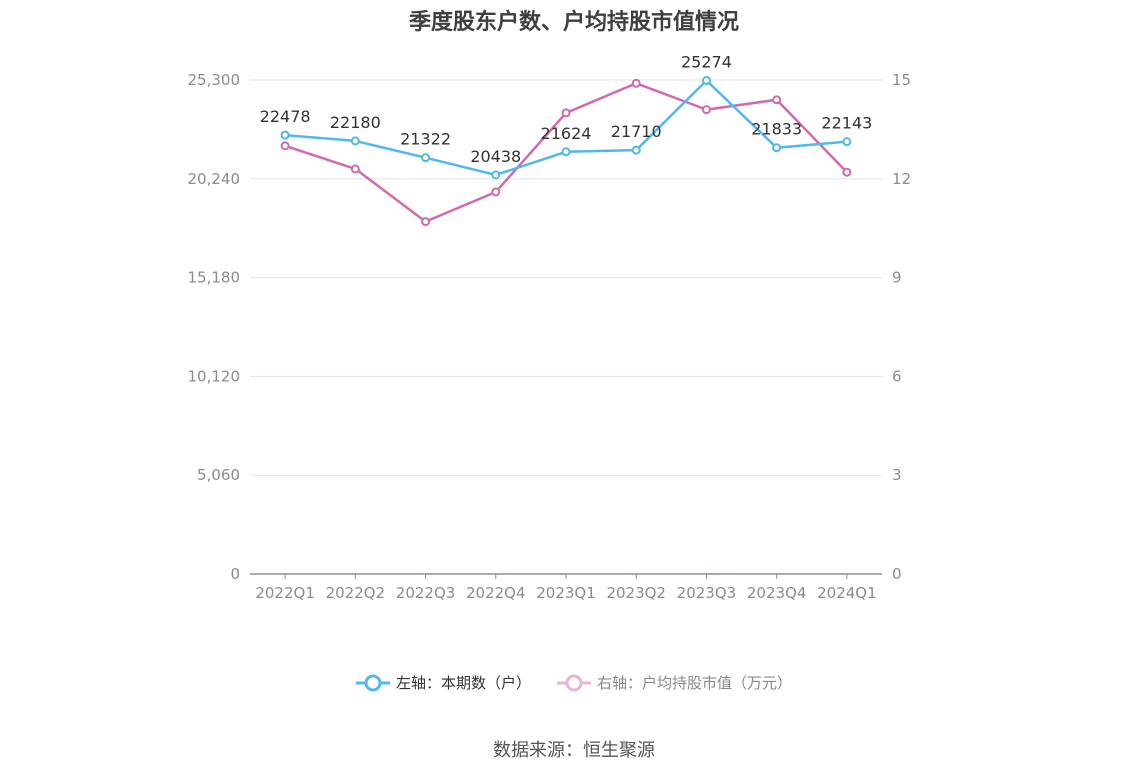 The image size is (1148, 776). Describe the element at coordinates (355, 122) in the screenshot. I see `data-label: 22180` at that location.